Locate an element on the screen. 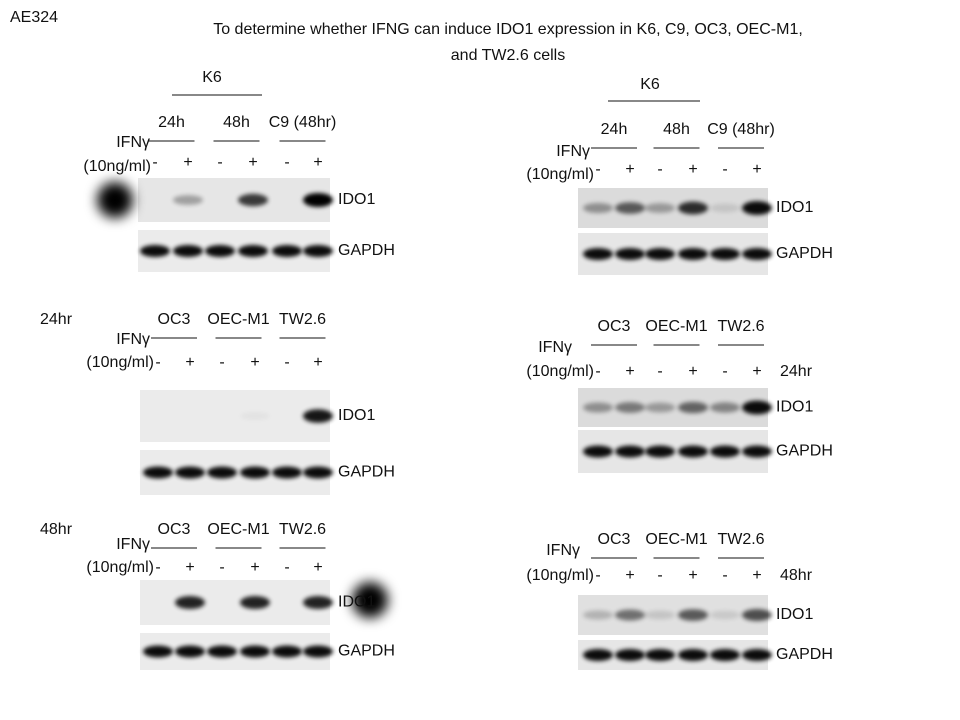  column-header: 24h is located at coordinates (171, 122).